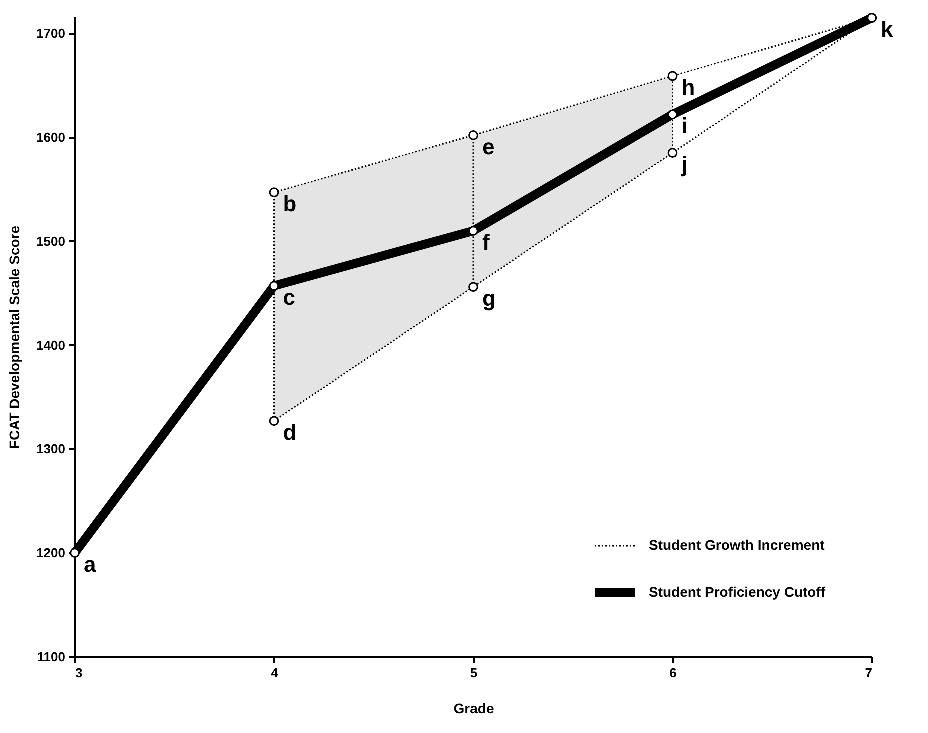  Describe the element at coordinates (51, 345) in the screenshot. I see `y-tick-label: 1400` at that location.